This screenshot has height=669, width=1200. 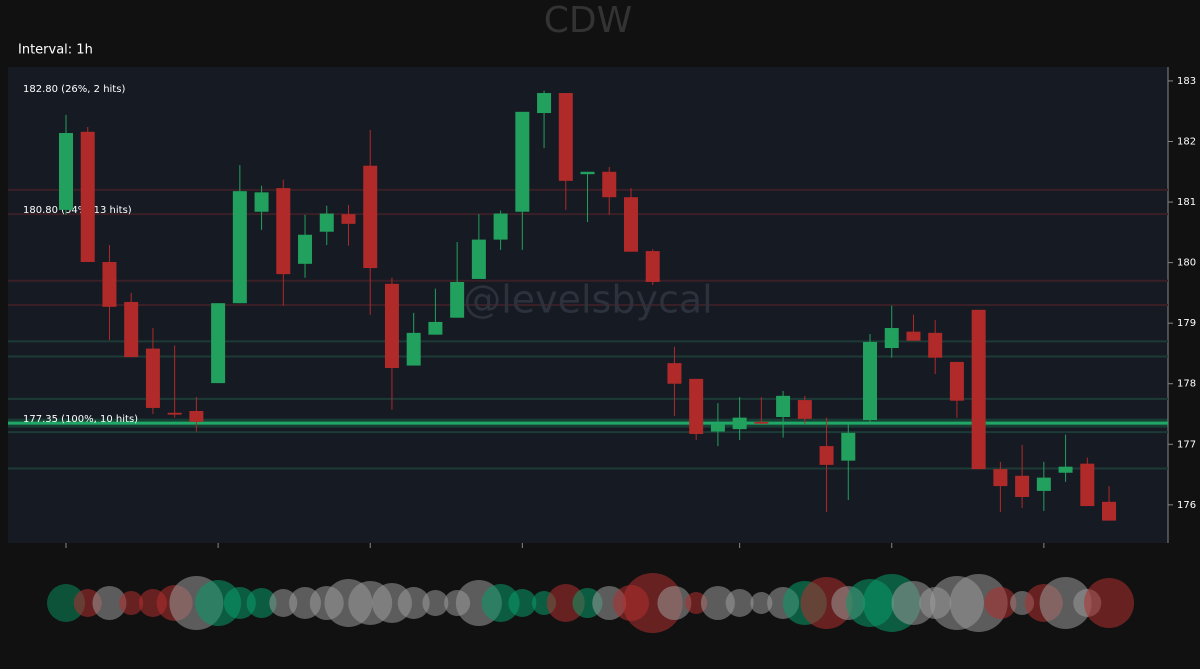 What do you see at coordinates (1186, 263) in the screenshot?
I see `y-tick-label: 180` at bounding box center [1186, 263].